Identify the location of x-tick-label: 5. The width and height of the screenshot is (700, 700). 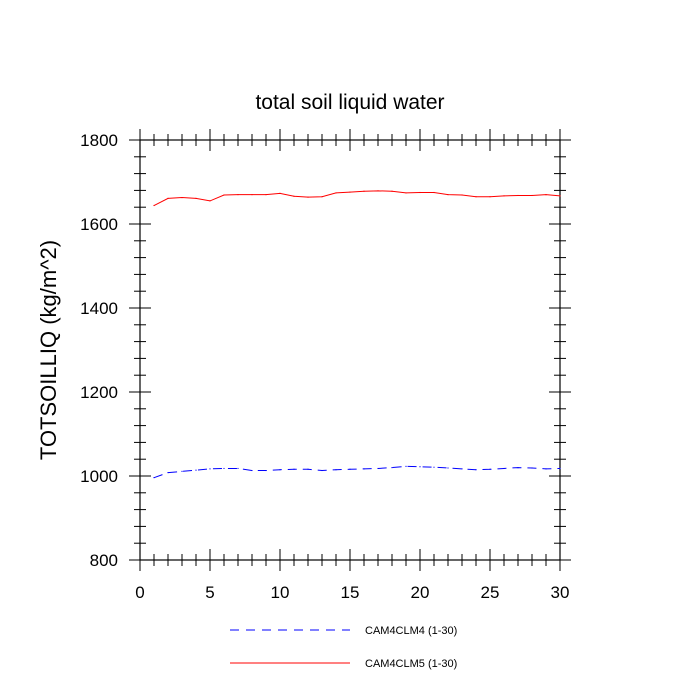
(209, 592).